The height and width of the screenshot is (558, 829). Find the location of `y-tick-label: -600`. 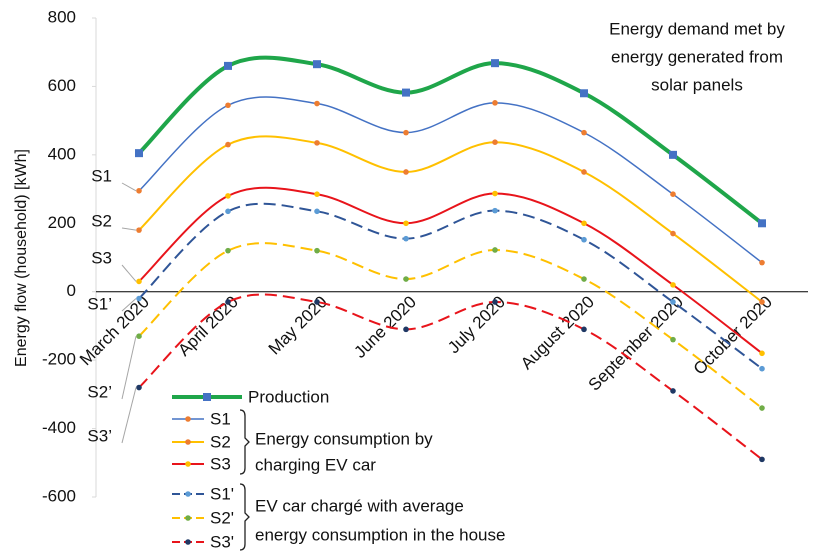

y-tick-label: -600 is located at coordinates (59, 495).